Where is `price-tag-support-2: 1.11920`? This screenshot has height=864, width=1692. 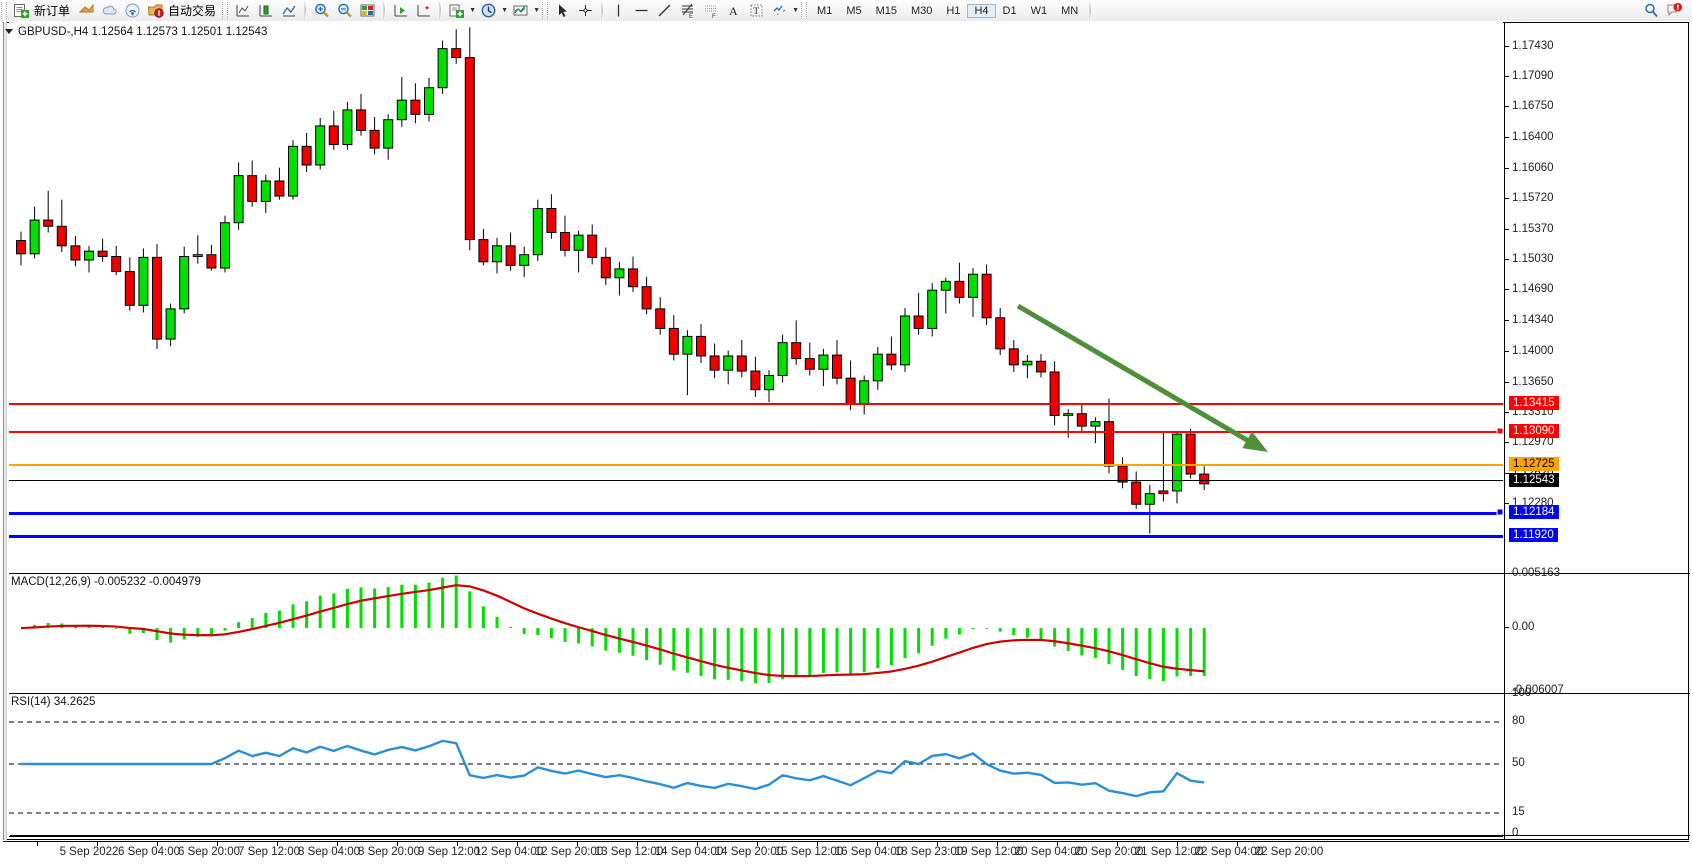
price-tag-support-2: 1.11920 is located at coordinates (1533, 535).